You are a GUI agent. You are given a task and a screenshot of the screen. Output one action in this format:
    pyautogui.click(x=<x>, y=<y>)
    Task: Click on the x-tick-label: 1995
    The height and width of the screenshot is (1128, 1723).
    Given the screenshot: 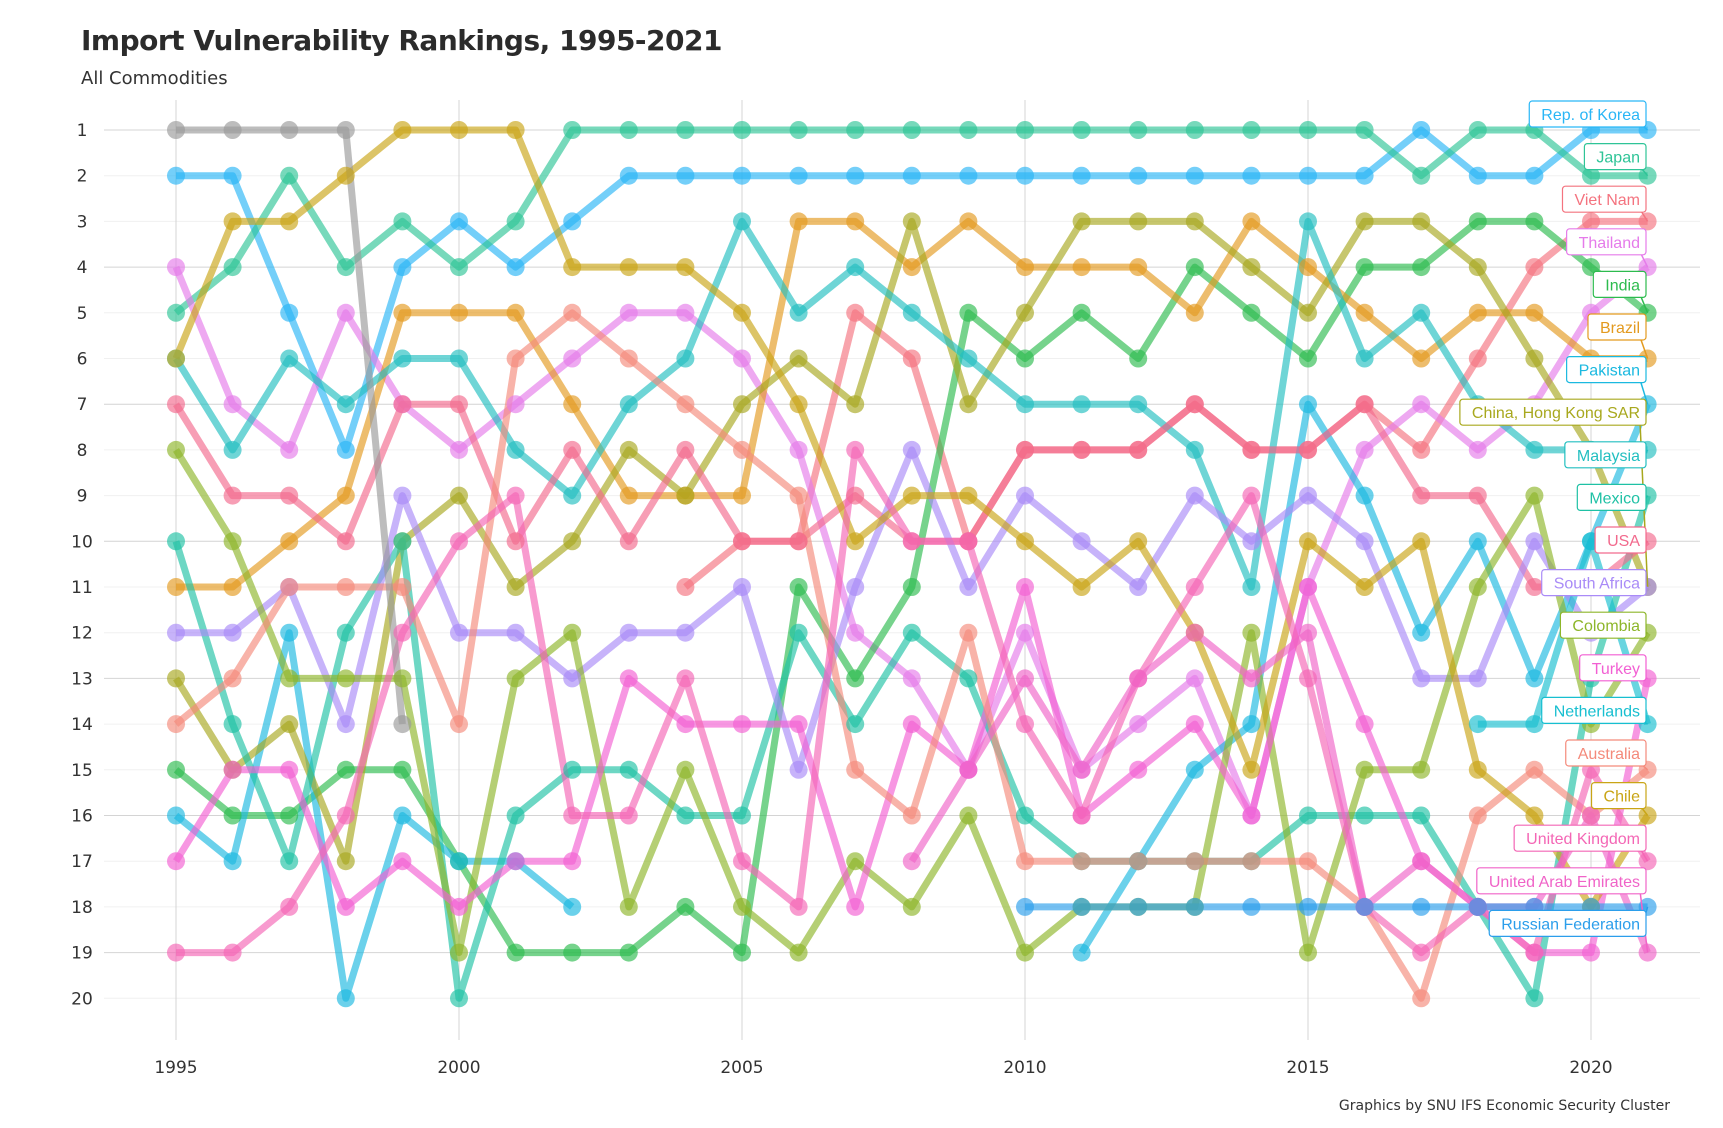 What is the action you would take?
    pyautogui.click(x=175, y=1068)
    